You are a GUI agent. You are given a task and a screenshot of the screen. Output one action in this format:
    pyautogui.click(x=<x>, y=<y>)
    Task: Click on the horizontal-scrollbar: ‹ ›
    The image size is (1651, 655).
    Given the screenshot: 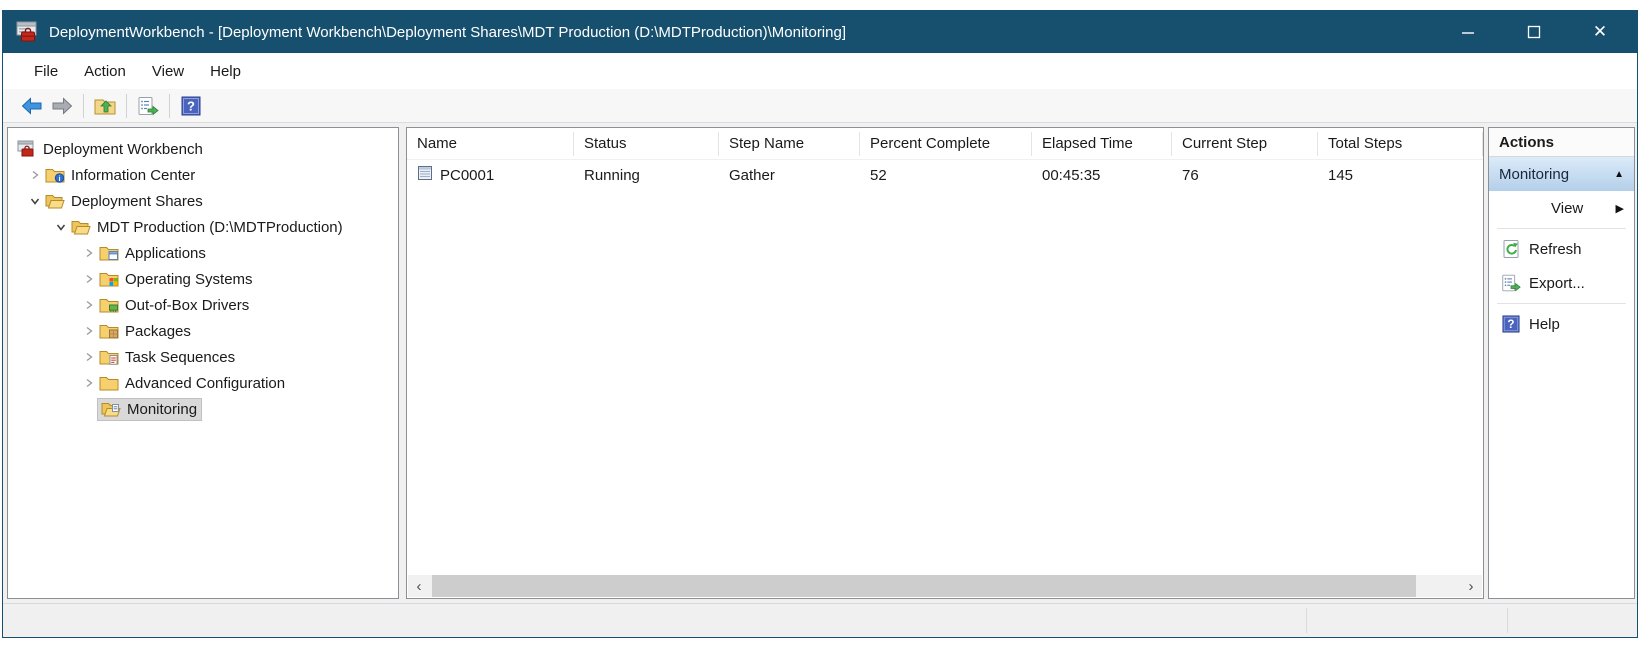 What is the action you would take?
    pyautogui.click(x=945, y=586)
    